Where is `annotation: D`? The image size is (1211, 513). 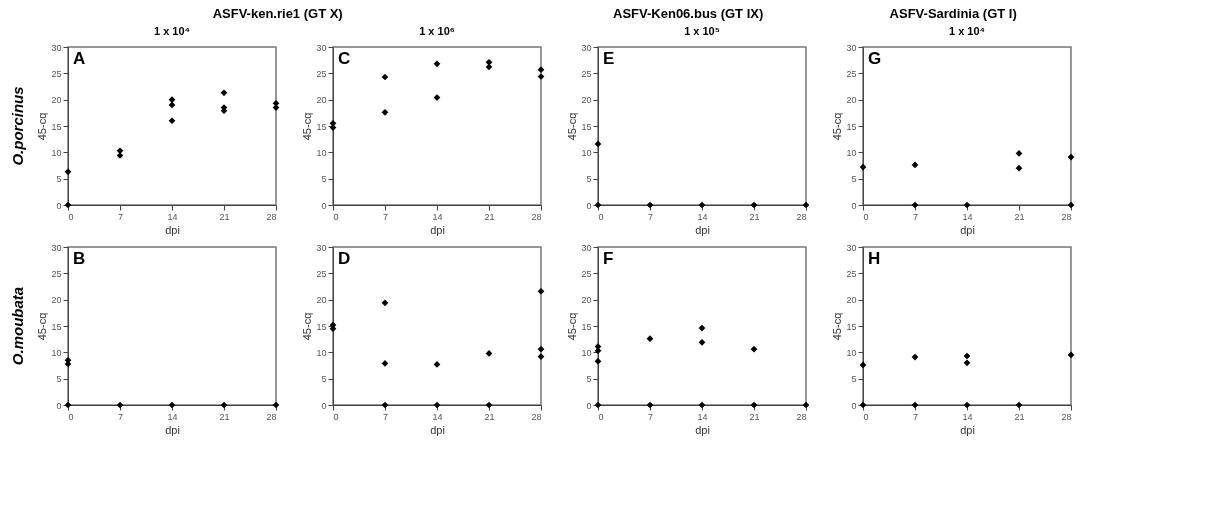 annotation: D is located at coordinates (344, 258).